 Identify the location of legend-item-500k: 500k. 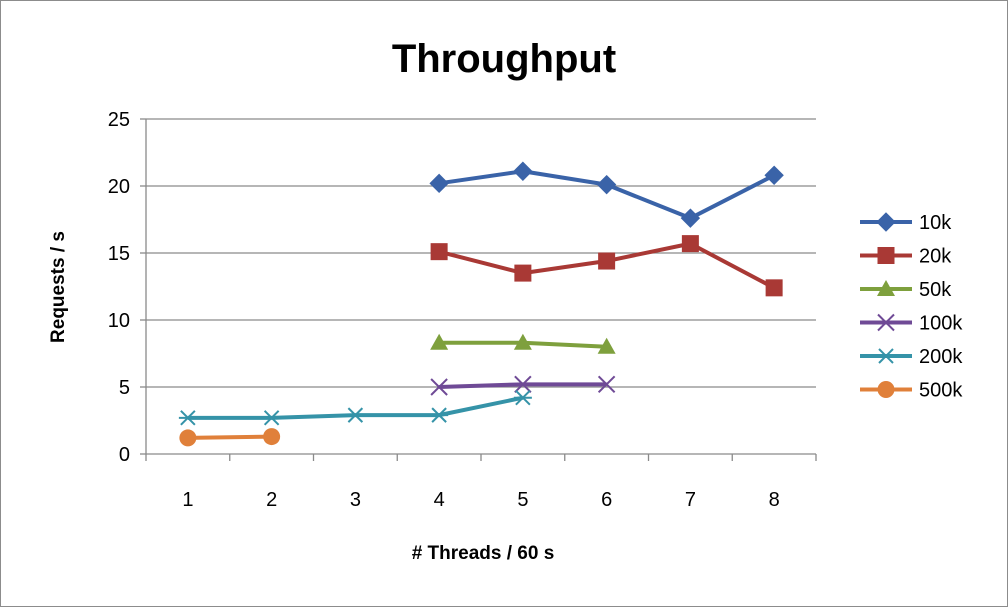
(911, 391).